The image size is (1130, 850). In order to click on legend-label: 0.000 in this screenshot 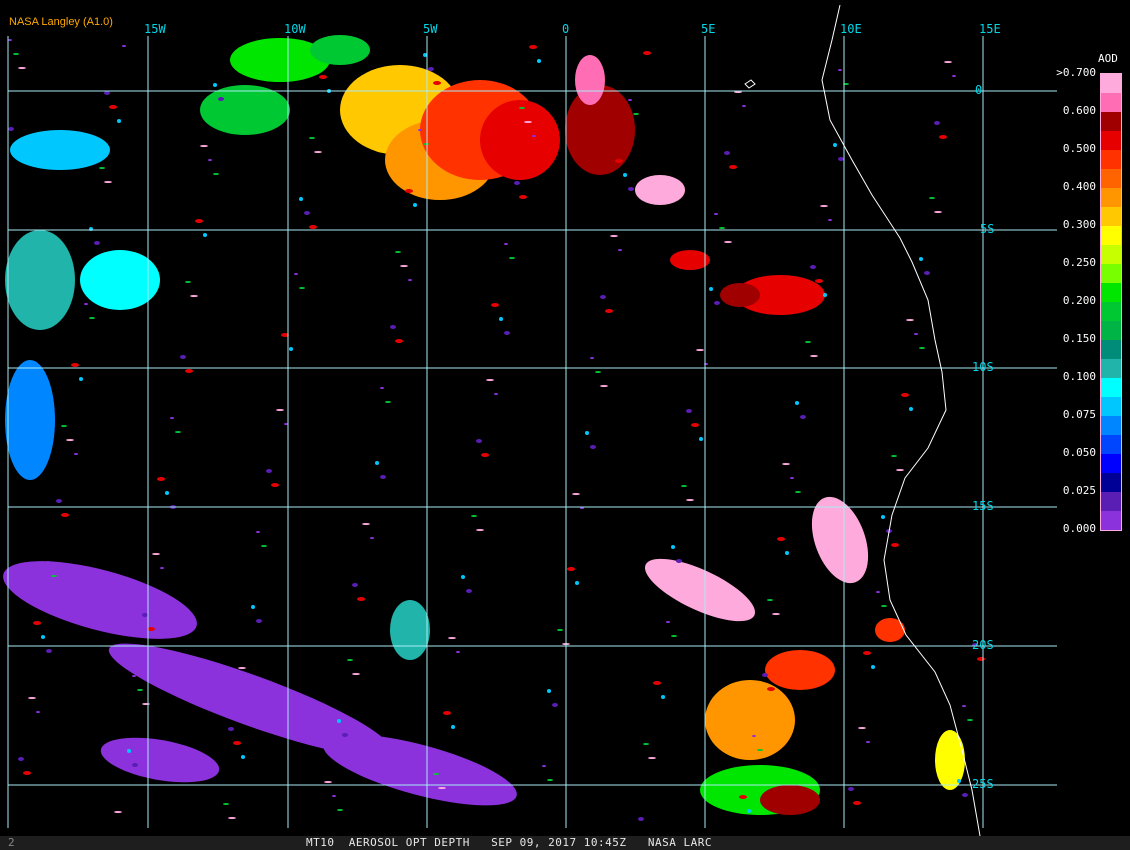, I will do `click(1079, 528)`.